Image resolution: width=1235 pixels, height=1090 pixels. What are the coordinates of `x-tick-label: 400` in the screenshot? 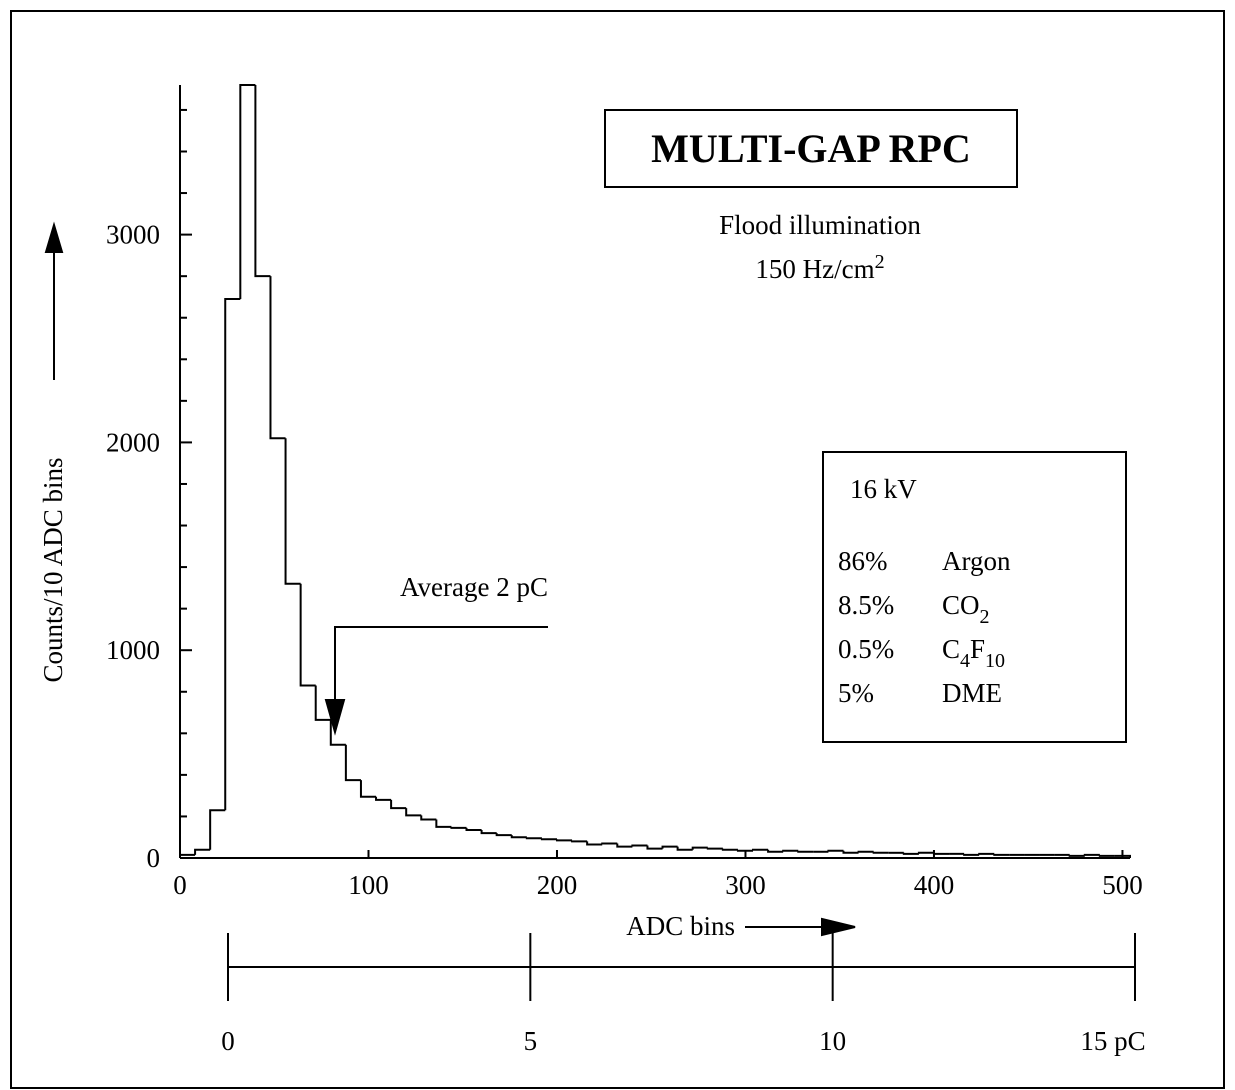 It's located at (934, 885).